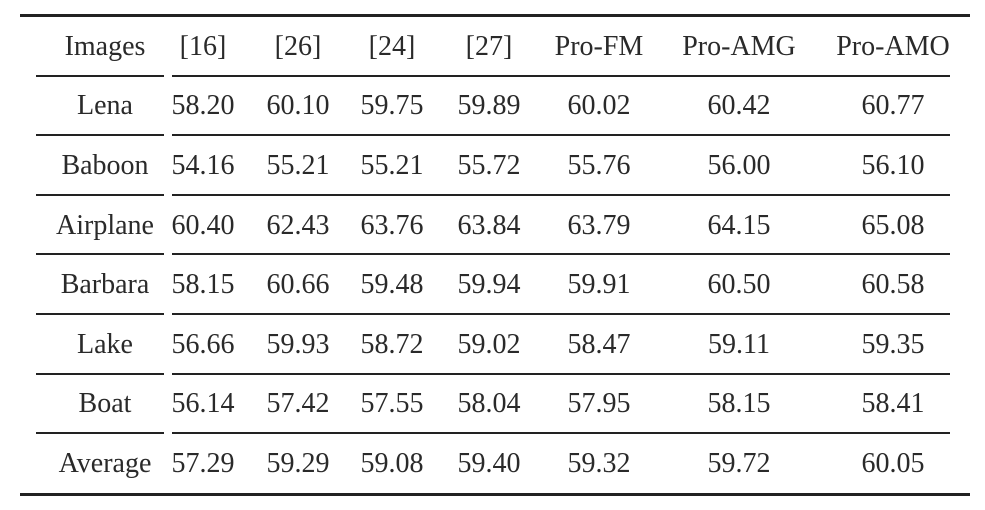 The image size is (985, 510). What do you see at coordinates (392, 404) in the screenshot?
I see `table-cell: 57.55` at bounding box center [392, 404].